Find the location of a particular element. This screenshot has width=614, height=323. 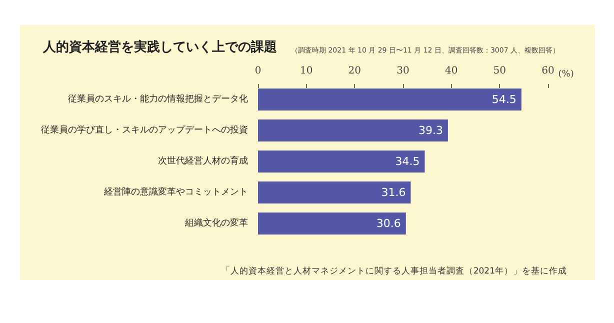

data-label: 31.6 is located at coordinates (393, 192).